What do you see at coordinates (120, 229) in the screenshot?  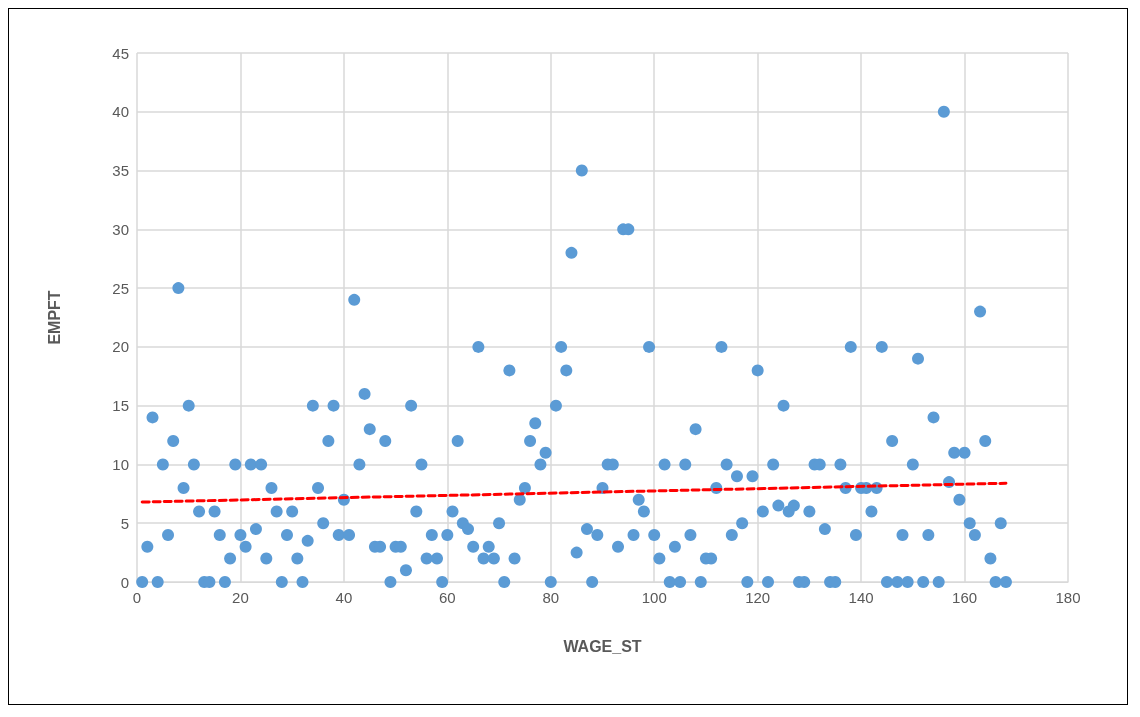 I see `y-tick-label: 30` at bounding box center [120, 229].